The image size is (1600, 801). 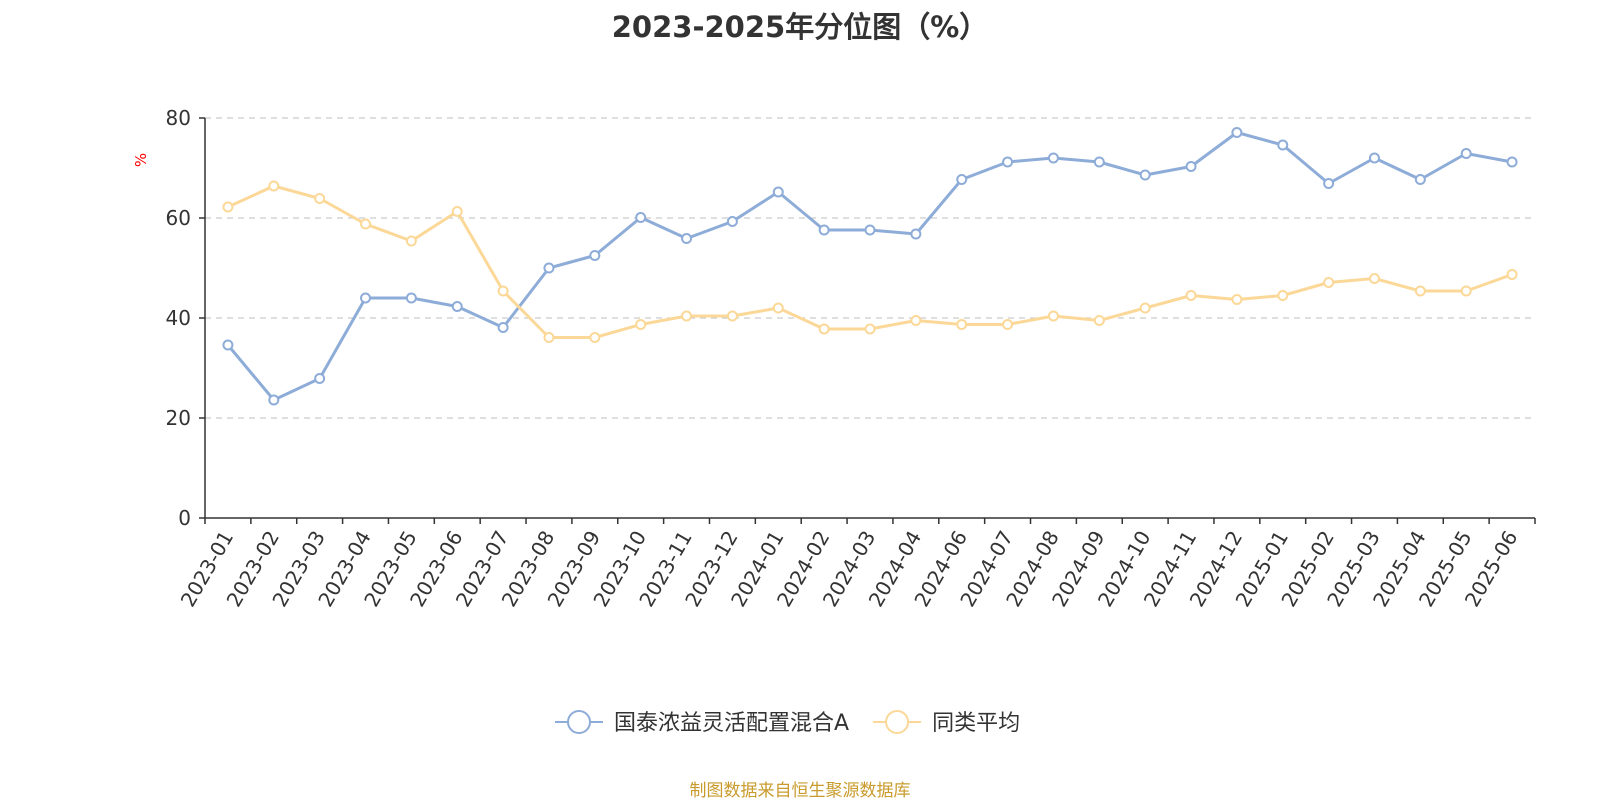 I want to click on legend-item-1: 国泰浓益灵活配置混合A, so click(x=702, y=723).